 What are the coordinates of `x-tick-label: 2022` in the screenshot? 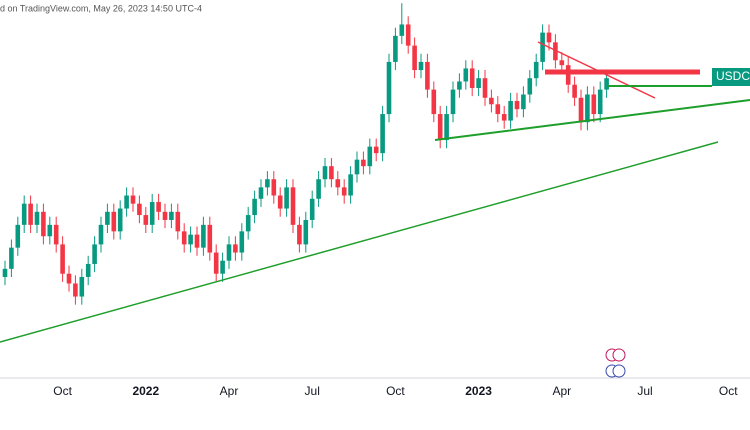 It's located at (145, 391).